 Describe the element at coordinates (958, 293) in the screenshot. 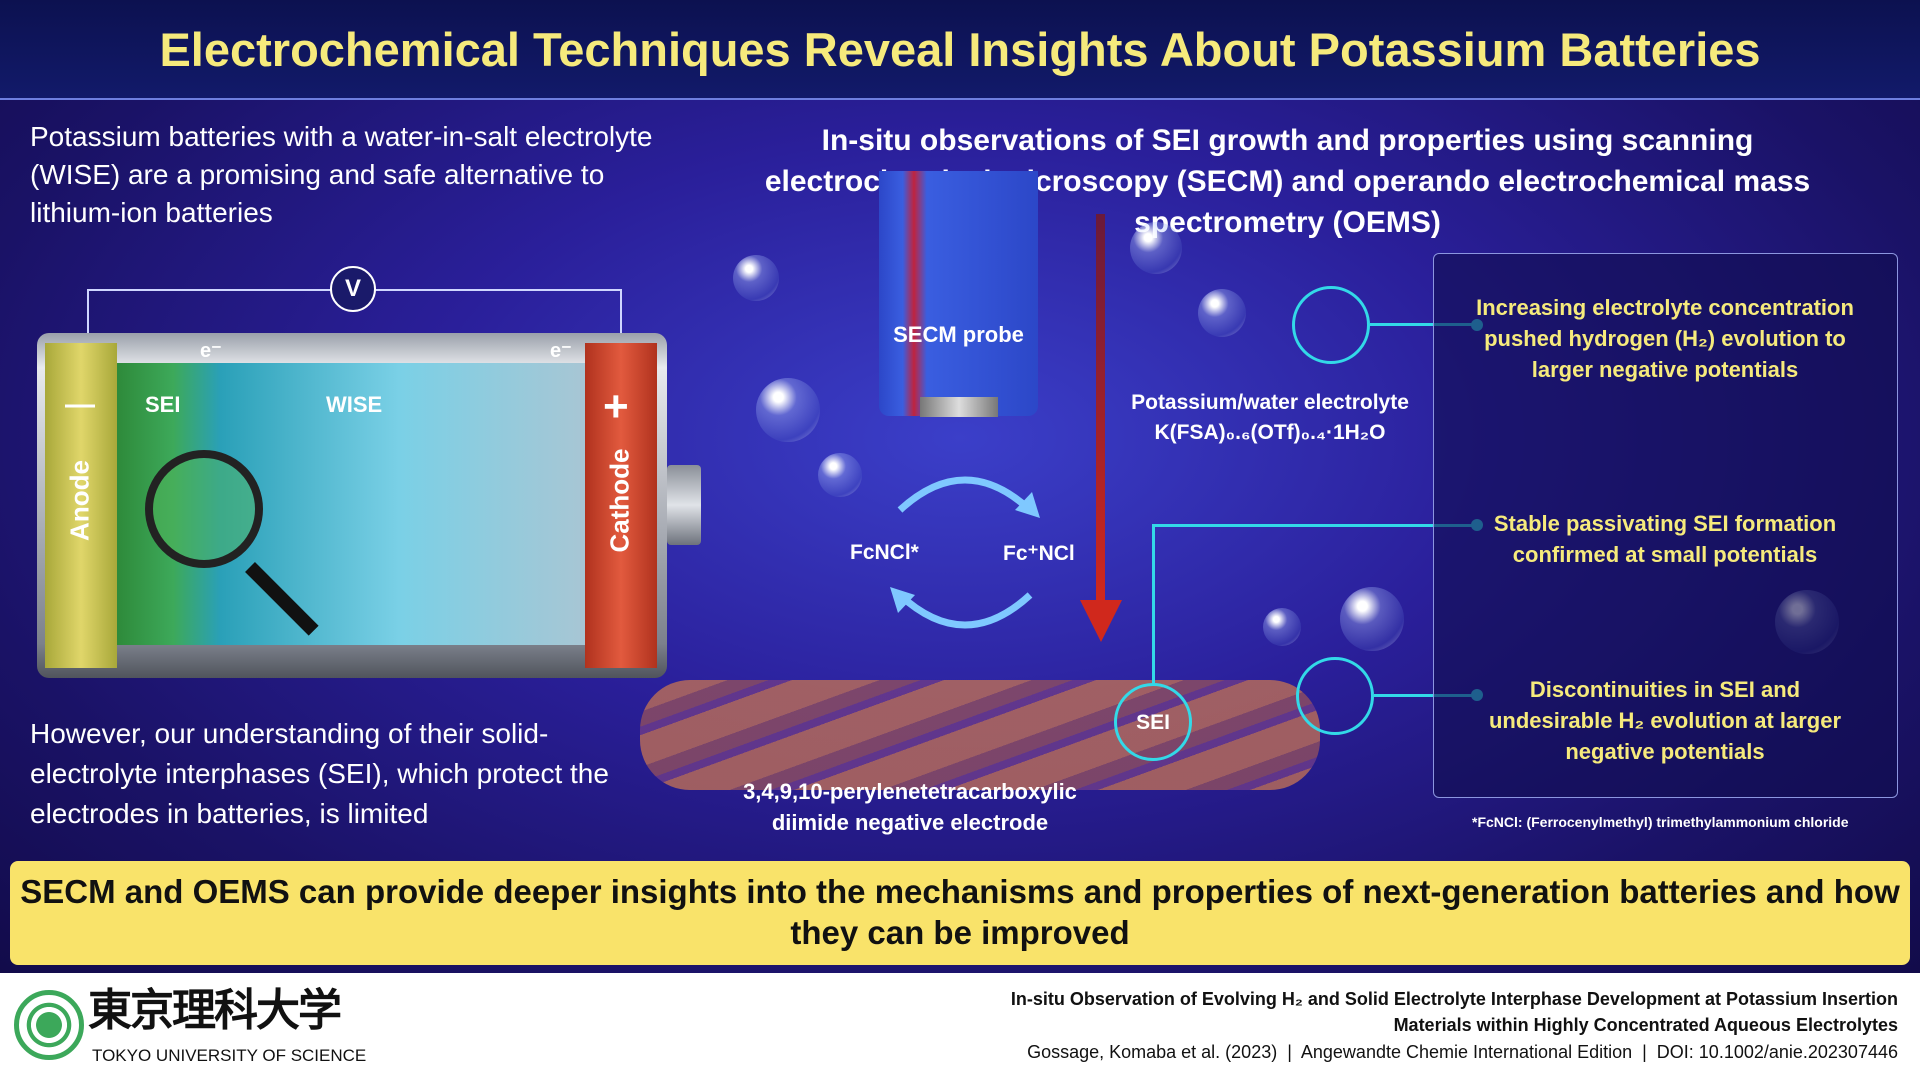

I see `secm-probe` at that location.